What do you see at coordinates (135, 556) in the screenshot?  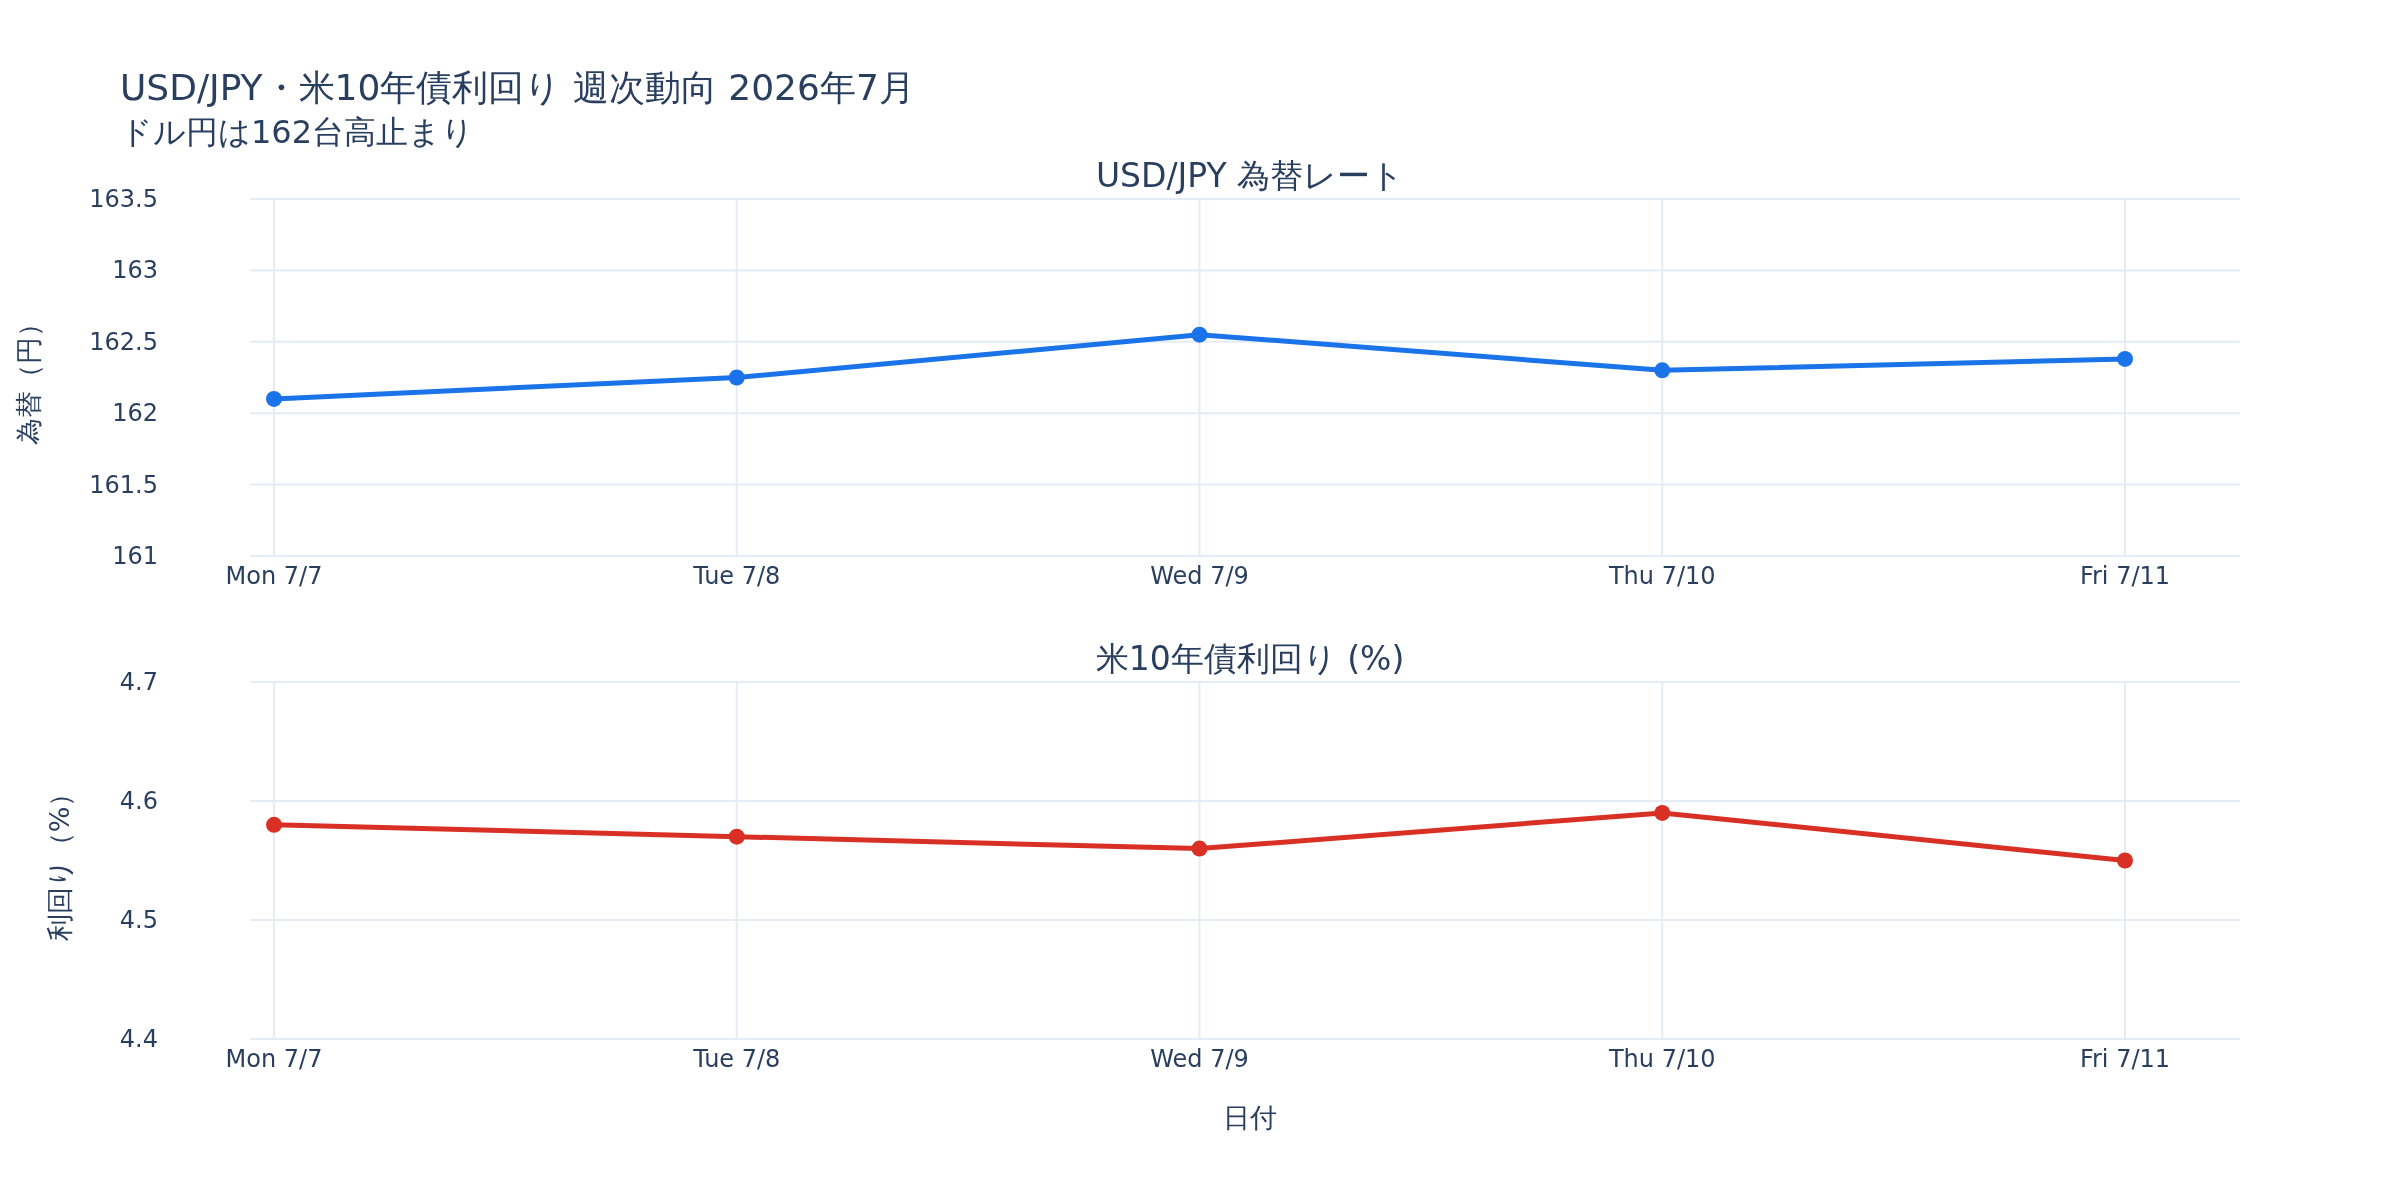 I see `y-tick-label: 161` at bounding box center [135, 556].